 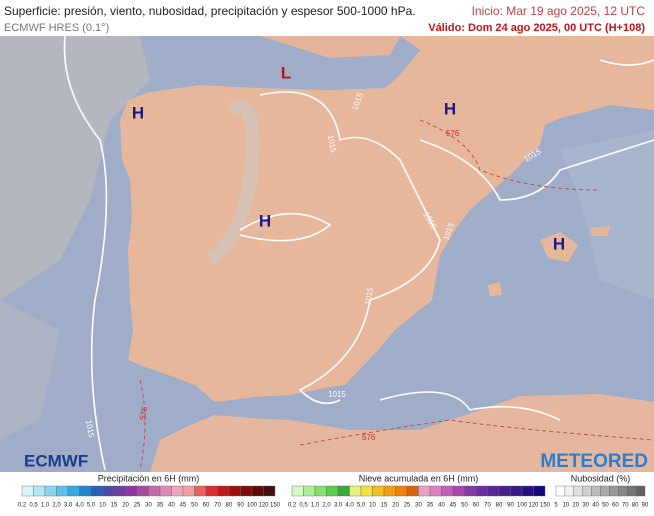 I want to click on island-menorca, so click(x=600, y=231).